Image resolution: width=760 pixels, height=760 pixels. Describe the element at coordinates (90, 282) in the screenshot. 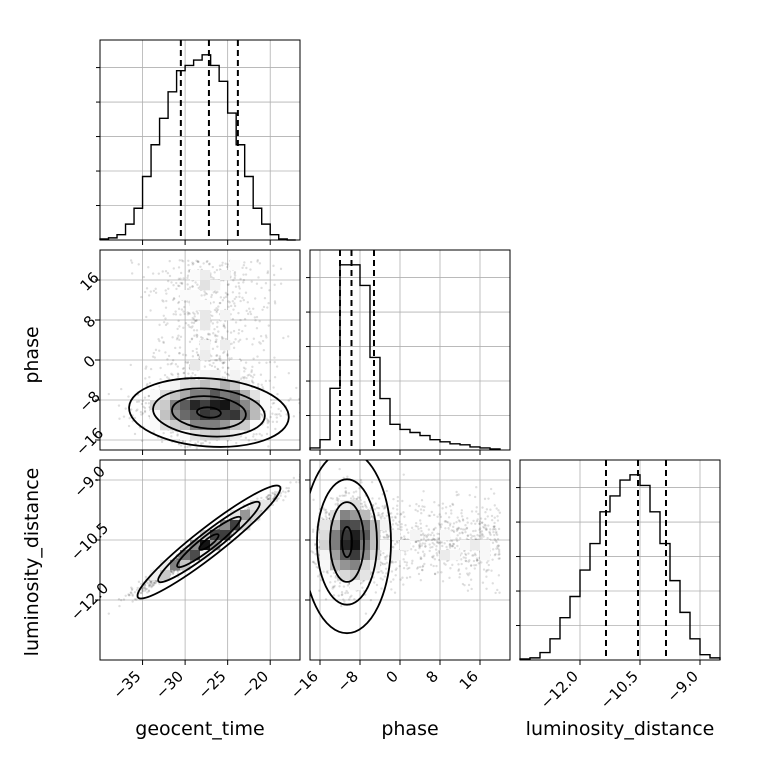

I see `y-tick-label: 16` at that location.